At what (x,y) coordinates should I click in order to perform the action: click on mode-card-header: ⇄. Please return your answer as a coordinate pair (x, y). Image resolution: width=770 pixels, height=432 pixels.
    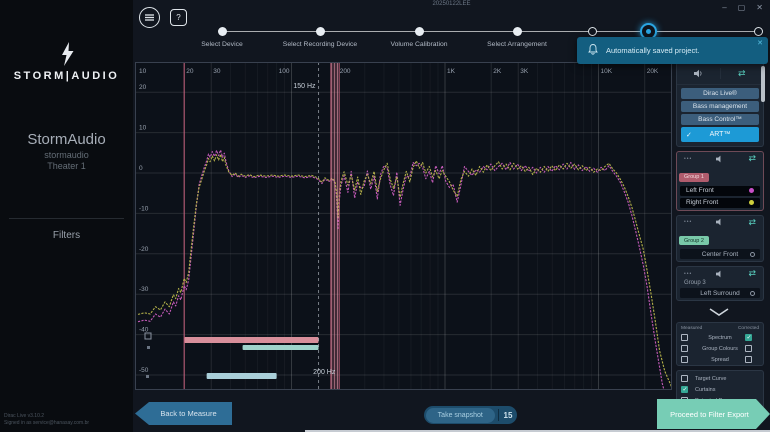
    Looking at the image, I should click on (720, 74).